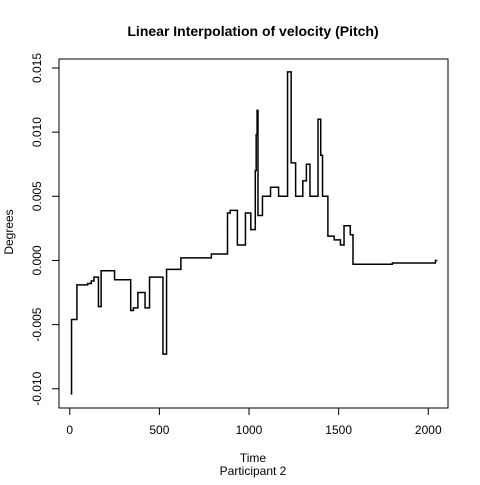 Image resolution: width=480 pixels, height=485 pixels. Describe the element at coordinates (37, 260) in the screenshot. I see `y-tick-label: 0.000` at that location.